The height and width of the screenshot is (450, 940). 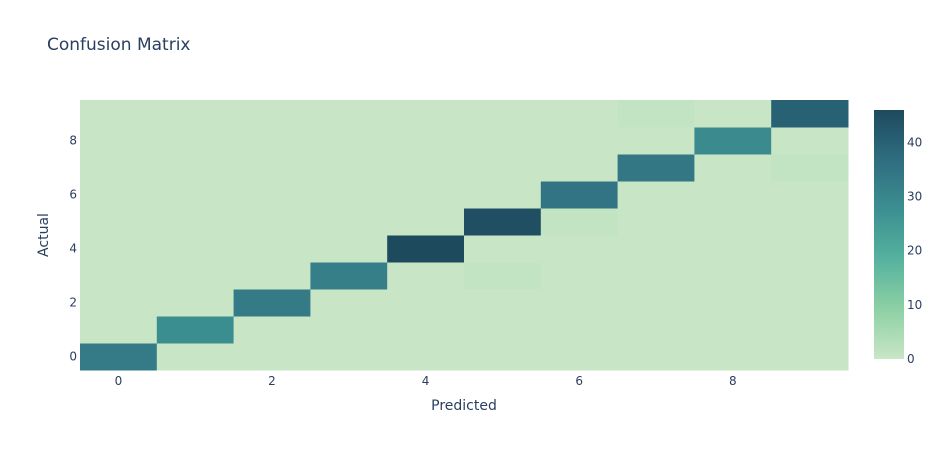 I want to click on y-tick-label: 8, so click(x=73, y=141).